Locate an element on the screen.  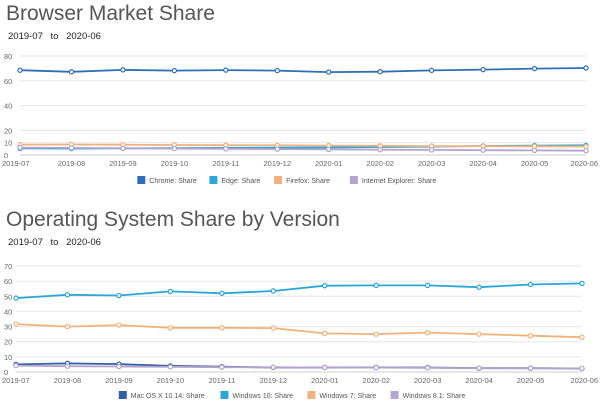
chart-title: Browser Market Share is located at coordinates (110, 13).